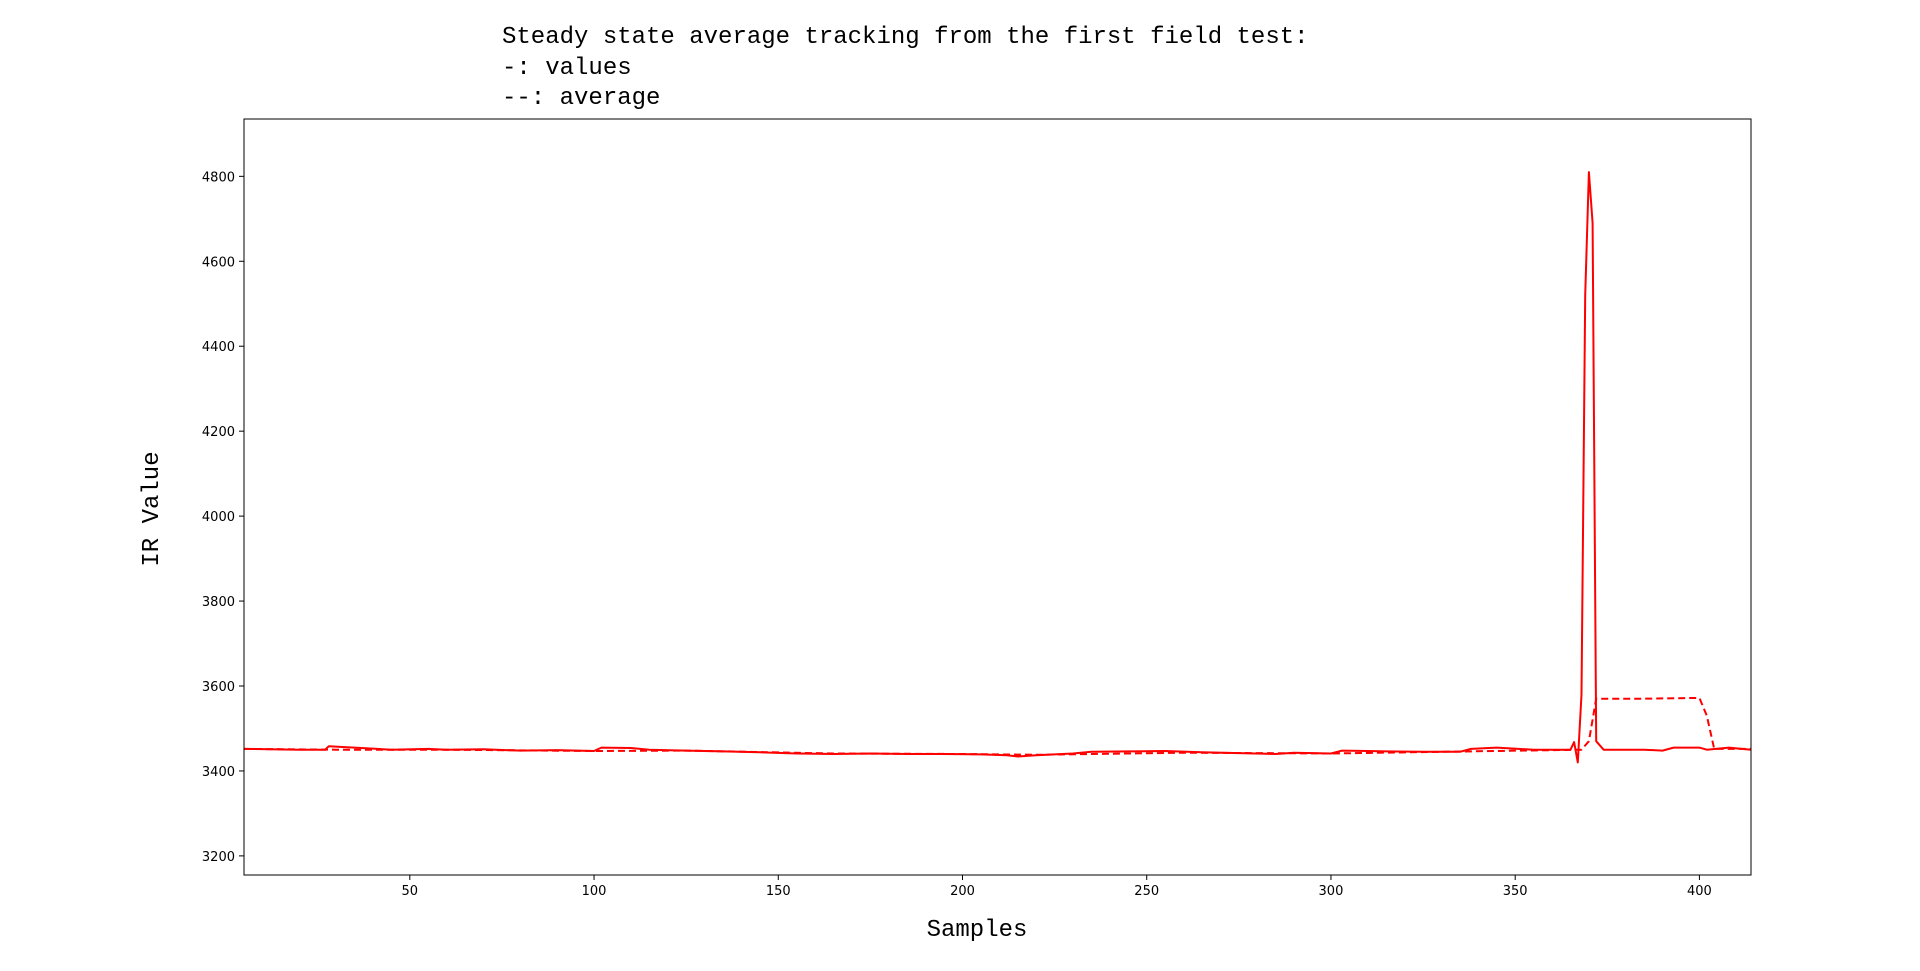 The width and height of the screenshot is (1920, 971). I want to click on x-tick-label: 400, so click(1699, 891).